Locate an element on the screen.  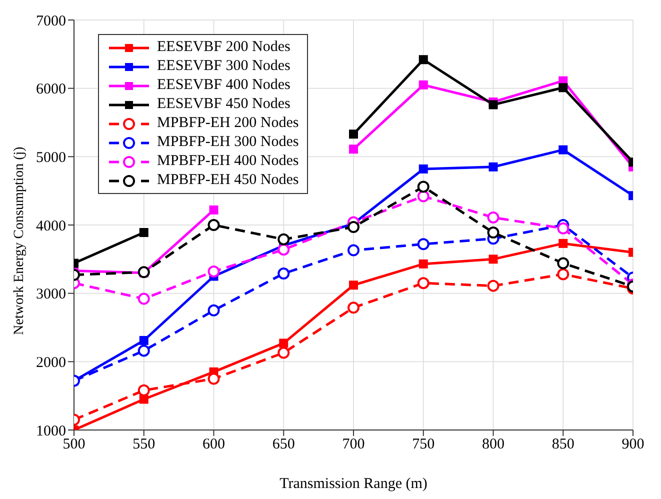
x-tick-label: 850 is located at coordinates (563, 444).